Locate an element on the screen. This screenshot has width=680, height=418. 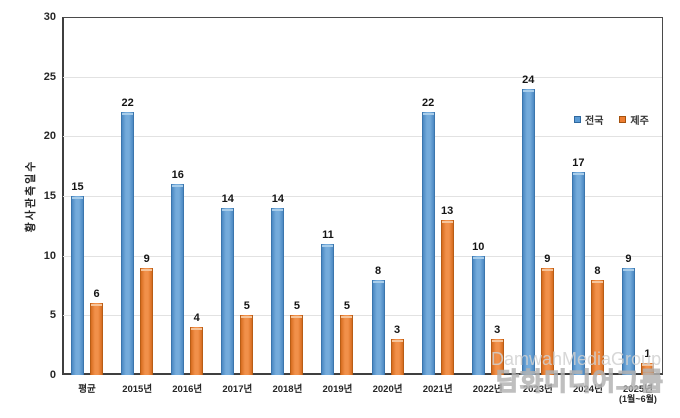
bar-제주-2020년 is located at coordinates (397, 357).